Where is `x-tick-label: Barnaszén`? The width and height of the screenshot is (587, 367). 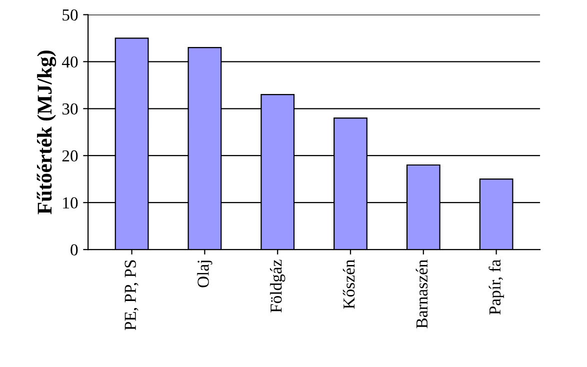 x-tick-label: Barnaszén is located at coordinates (422, 294).